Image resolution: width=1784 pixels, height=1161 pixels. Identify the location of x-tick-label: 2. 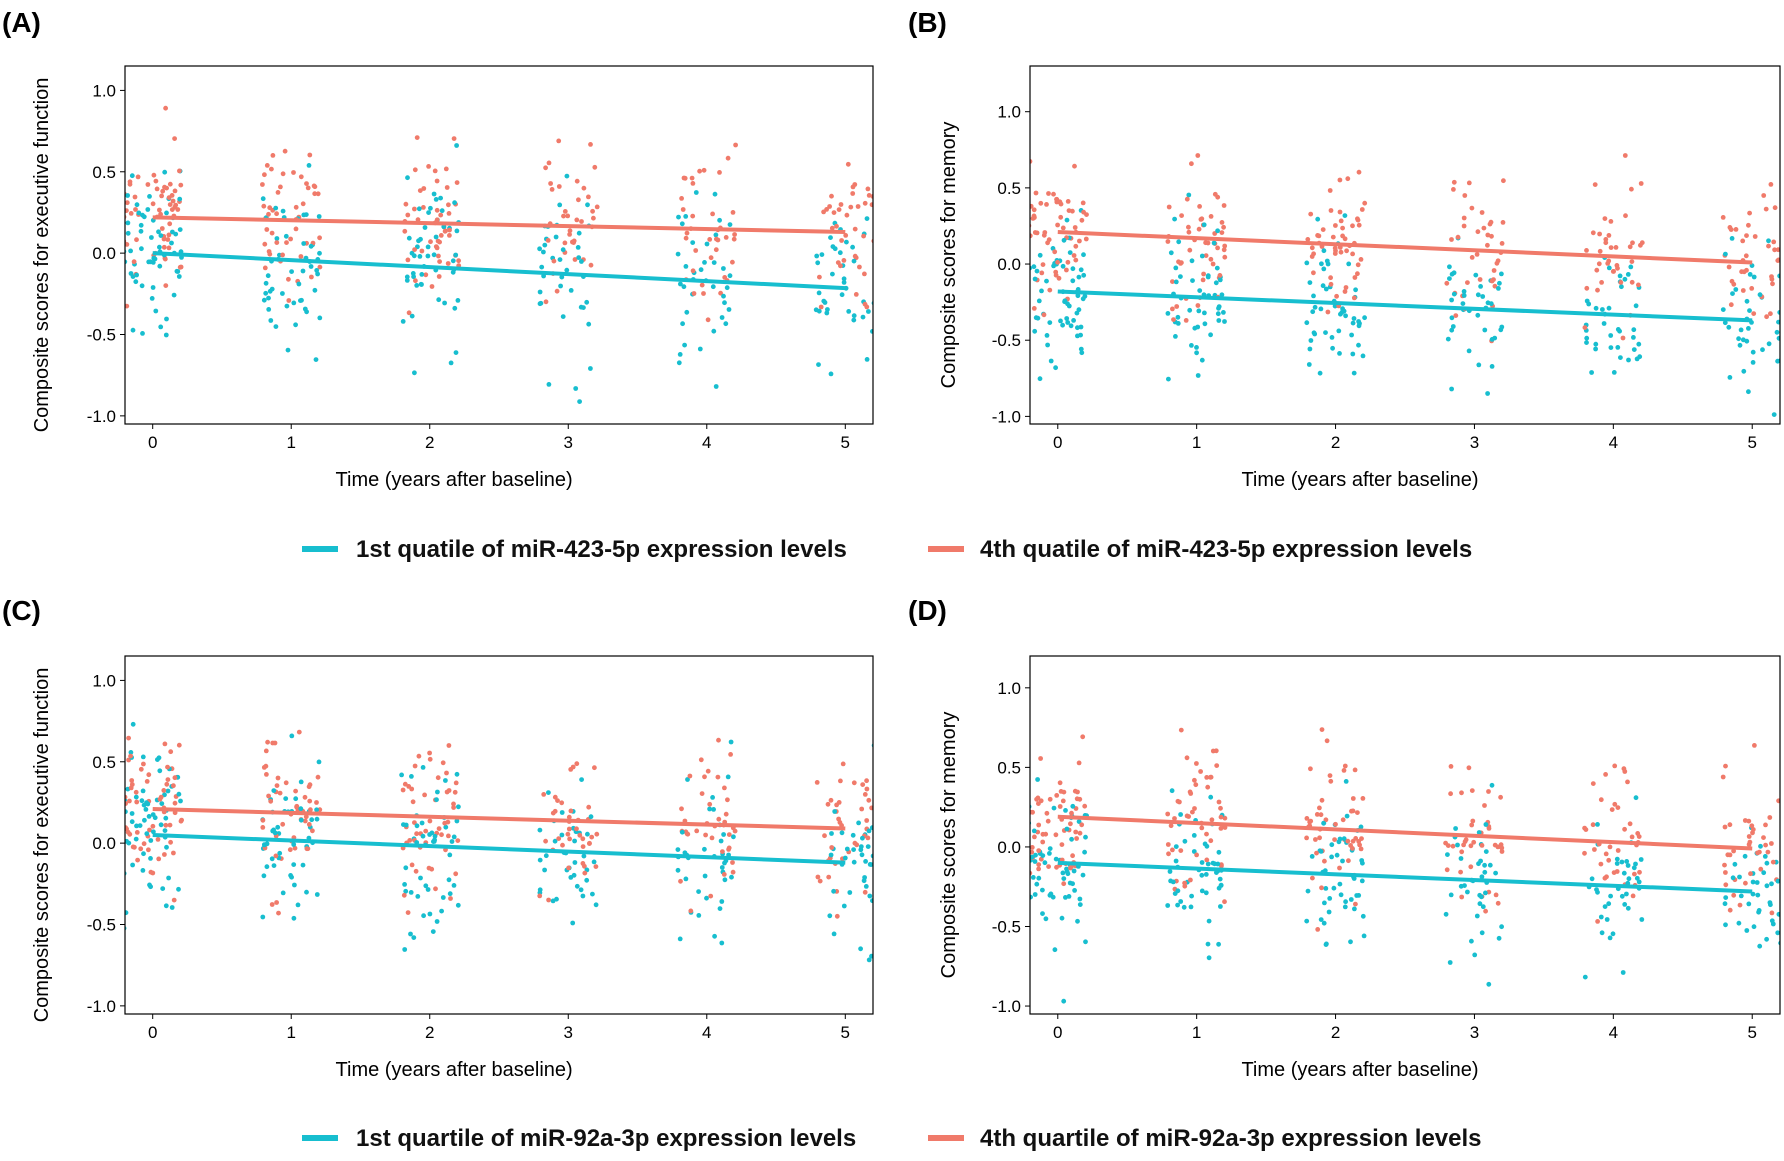
(1335, 442).